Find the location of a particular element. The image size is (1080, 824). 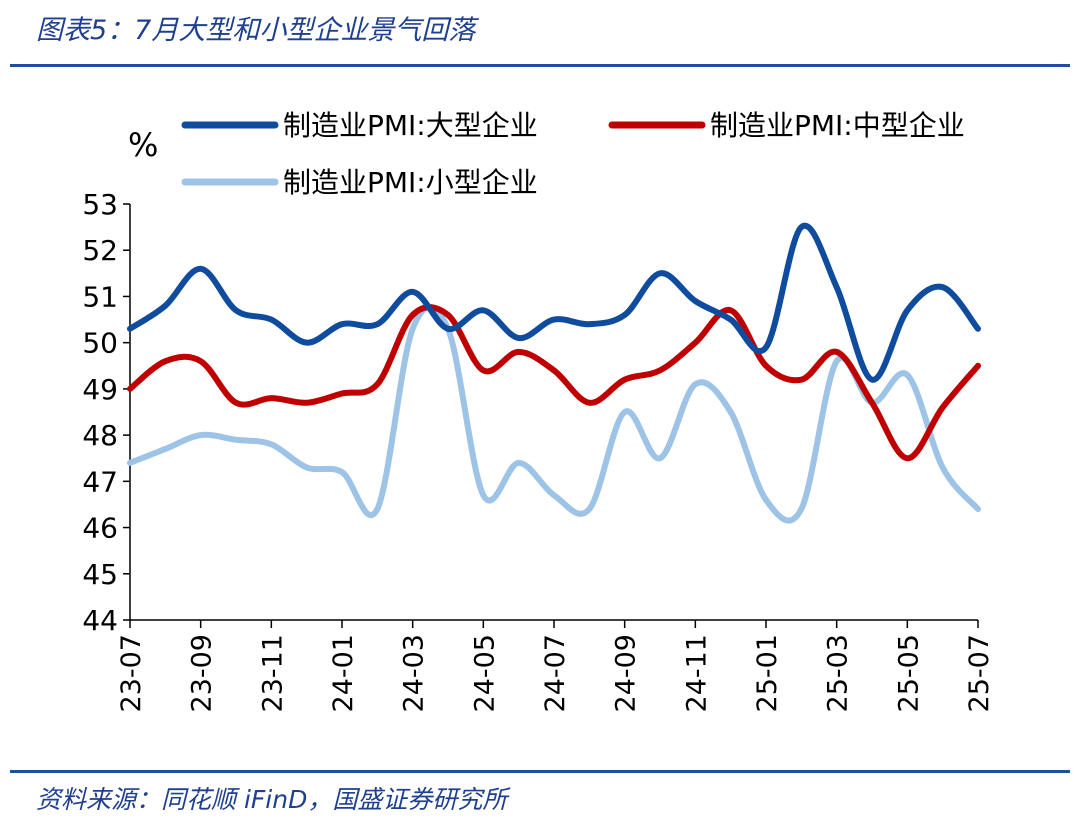

source-note: 资料来源：同花顺 iFinD，国盛证券研究所 is located at coordinates (272, 799).